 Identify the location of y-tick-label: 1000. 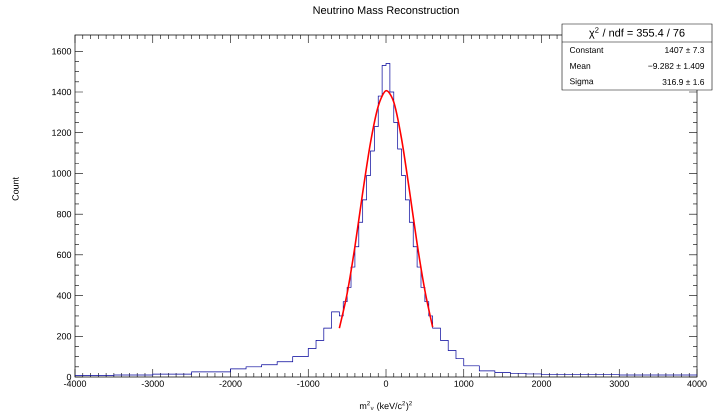
(62, 173).